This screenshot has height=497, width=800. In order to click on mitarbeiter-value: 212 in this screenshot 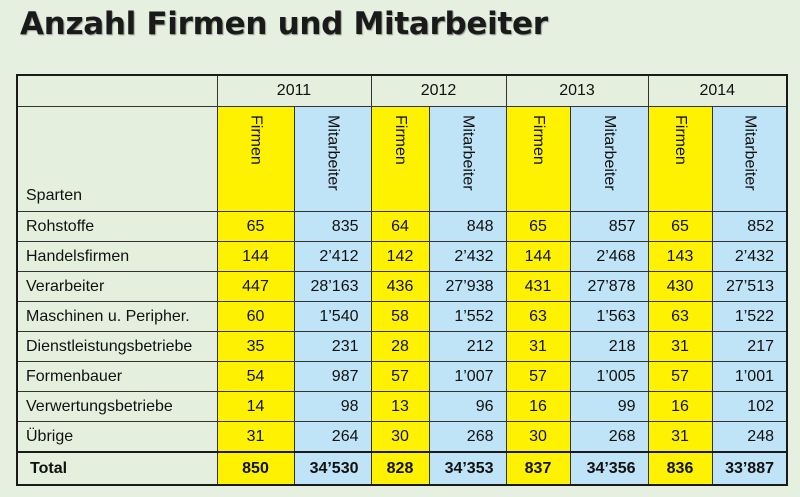, I will do `click(467, 346)`.